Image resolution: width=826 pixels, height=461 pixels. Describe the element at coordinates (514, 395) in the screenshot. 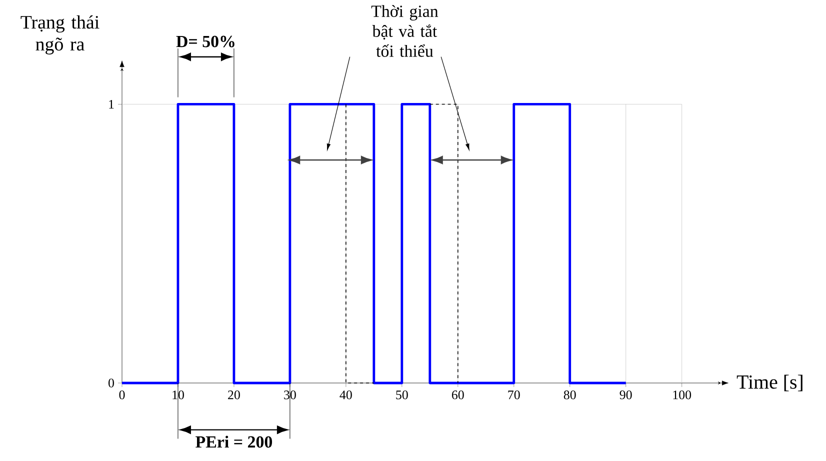

I see `x-tick-label: 70` at that location.